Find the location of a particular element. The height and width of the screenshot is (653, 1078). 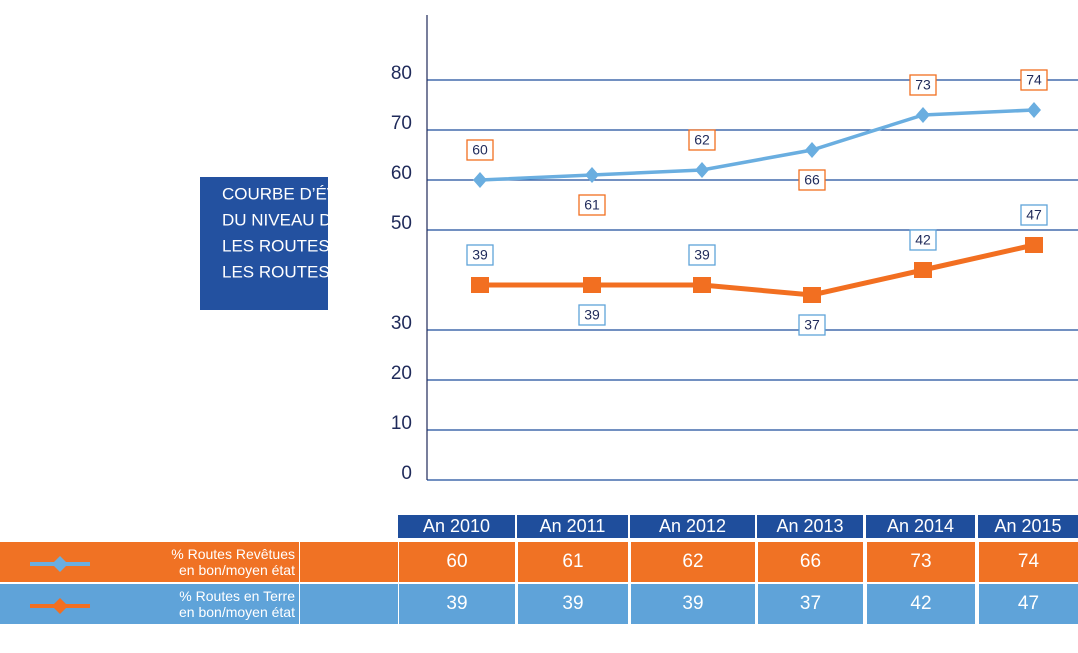

data-label: 66 is located at coordinates (812, 180).